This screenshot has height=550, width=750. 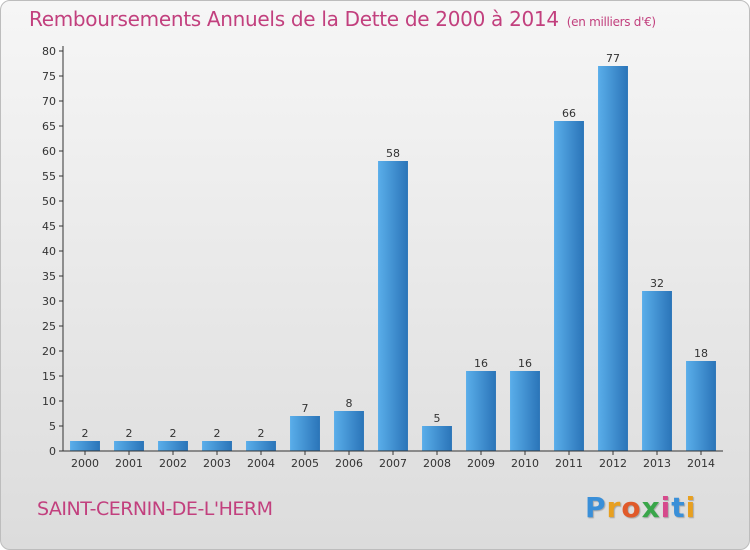 What do you see at coordinates (525, 463) in the screenshot?
I see `x-tick-label: 2010` at bounding box center [525, 463].